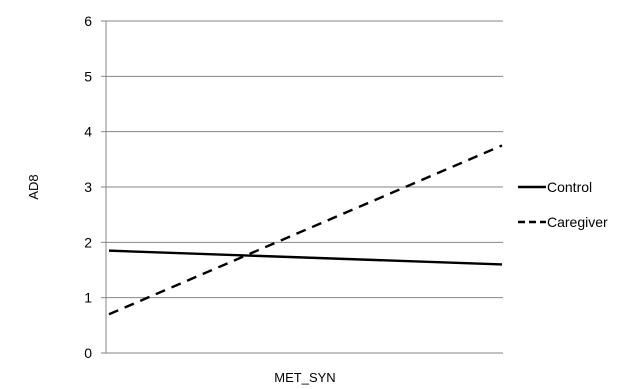 The width and height of the screenshot is (636, 389). Describe the element at coordinates (88, 132) in the screenshot. I see `y-tick-label-4: 4` at that location.